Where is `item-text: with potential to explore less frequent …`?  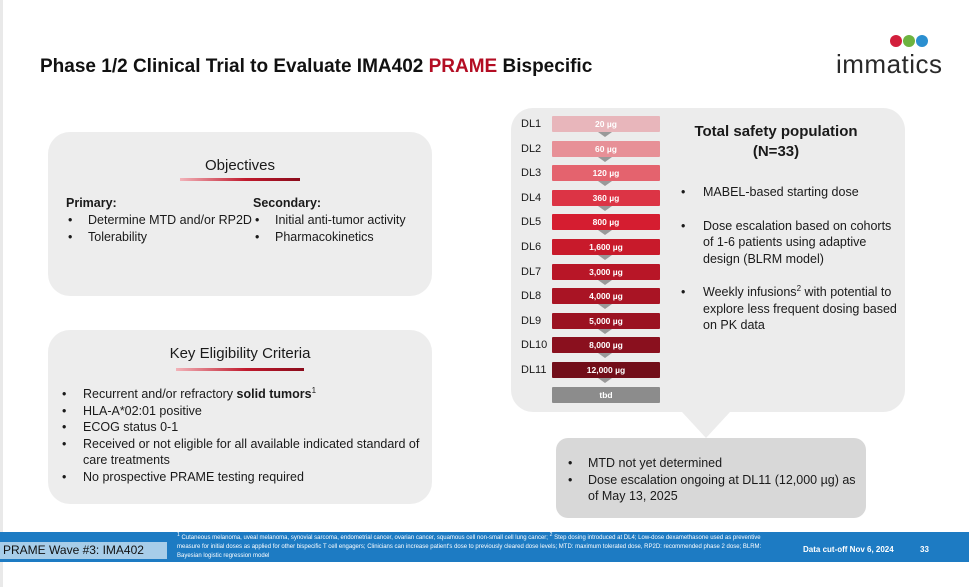 item-text: with potential to explore less frequent … is located at coordinates (800, 308).